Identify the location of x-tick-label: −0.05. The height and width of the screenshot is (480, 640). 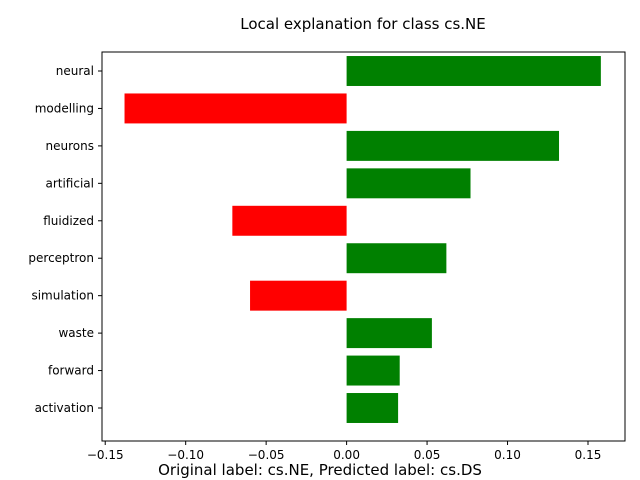
(266, 455).